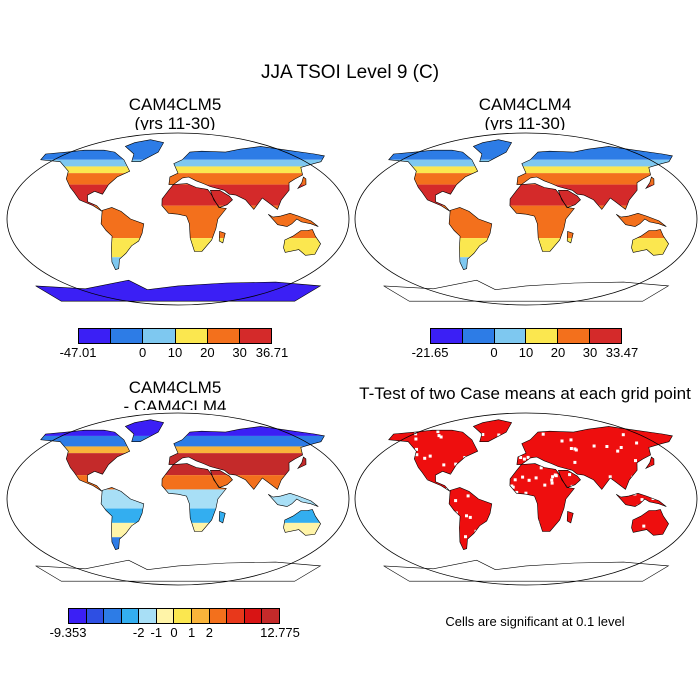 This screenshot has height=700, width=700. Describe the element at coordinates (350, 72) in the screenshot. I see `figure-title: JJA TSOI Level 9 (C)` at that location.